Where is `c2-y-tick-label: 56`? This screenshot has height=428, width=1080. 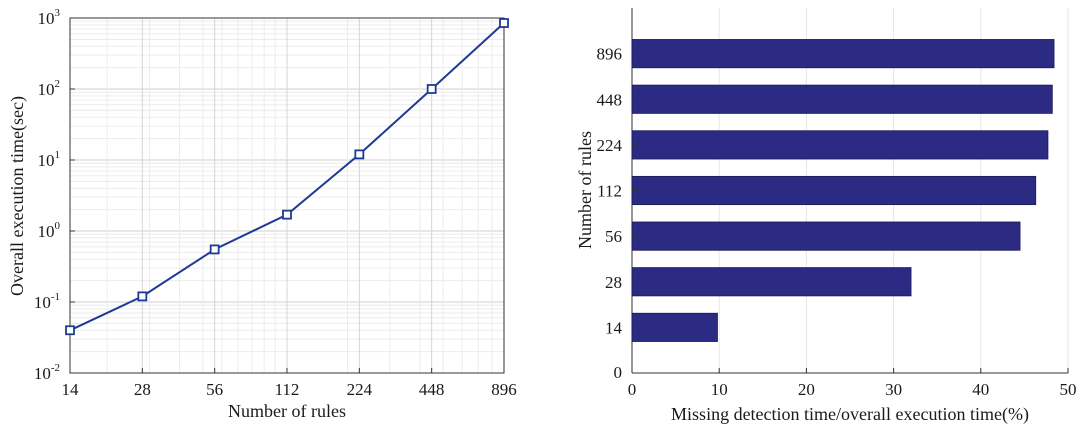 c2-y-tick-label: 56 is located at coordinates (613, 236).